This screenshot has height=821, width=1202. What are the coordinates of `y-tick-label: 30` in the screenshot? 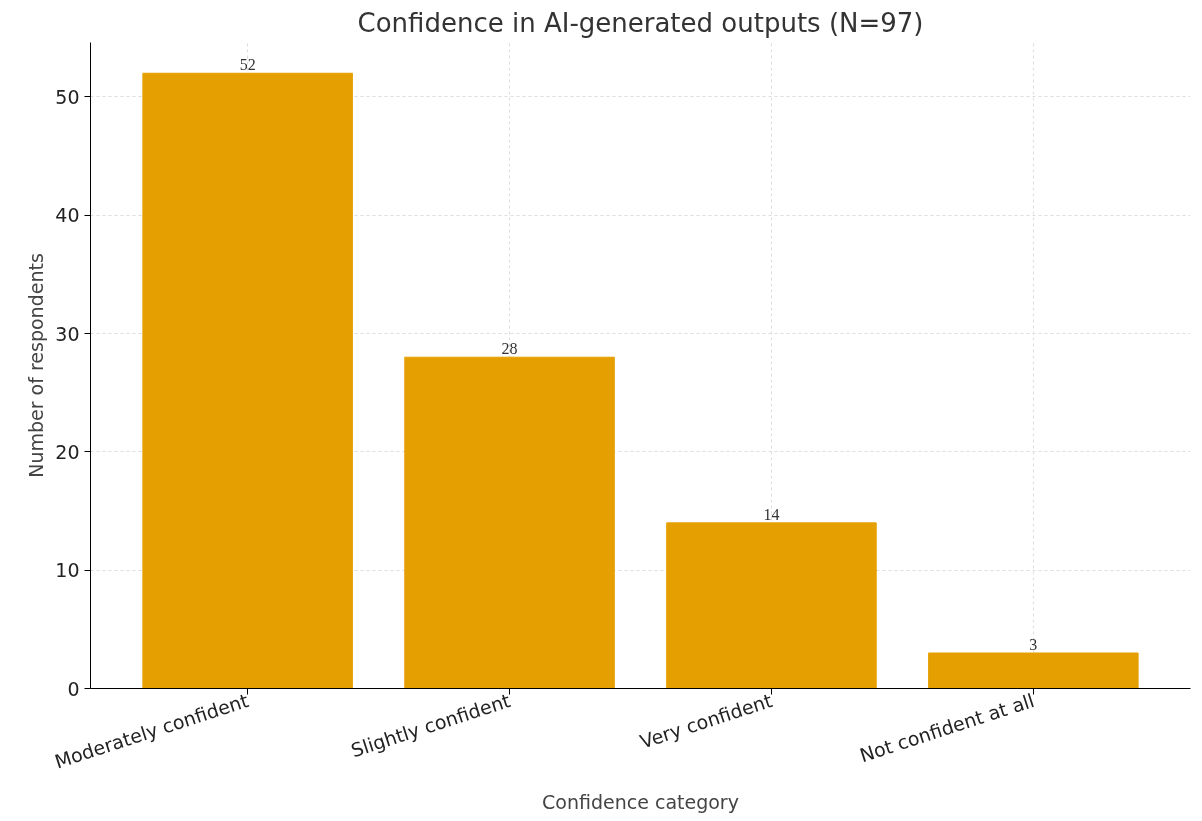 It's located at (67, 333).